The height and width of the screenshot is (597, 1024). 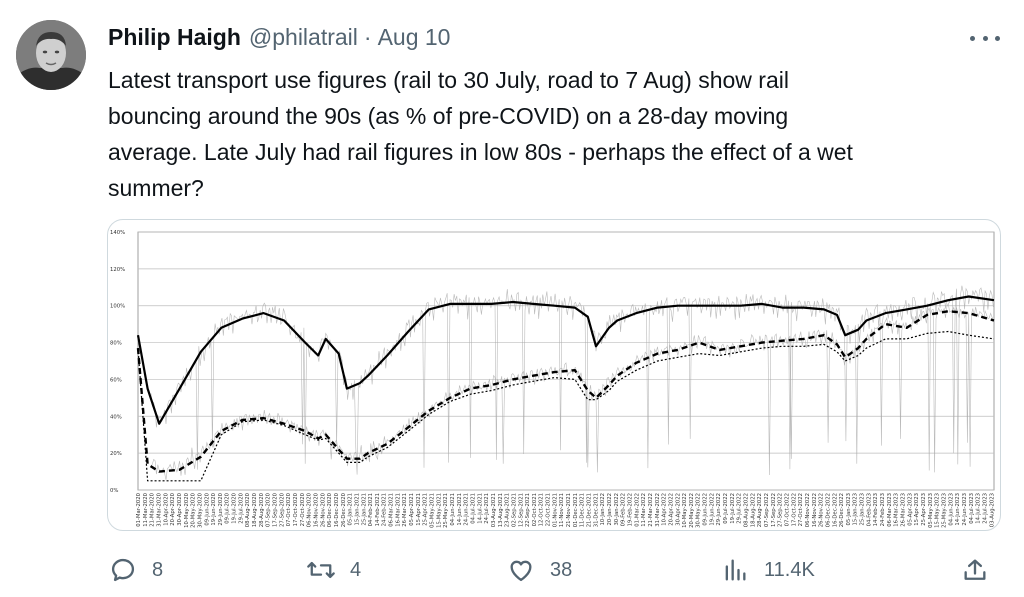 What do you see at coordinates (740, 508) in the screenshot?
I see `x-tick-label: 29-Jul-2022` at bounding box center [740, 508].